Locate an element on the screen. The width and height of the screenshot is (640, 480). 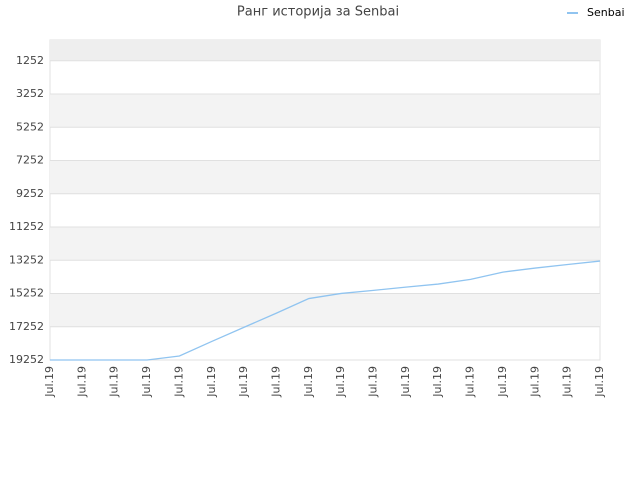
y-tick-label: 15252 is located at coordinates (26, 293).